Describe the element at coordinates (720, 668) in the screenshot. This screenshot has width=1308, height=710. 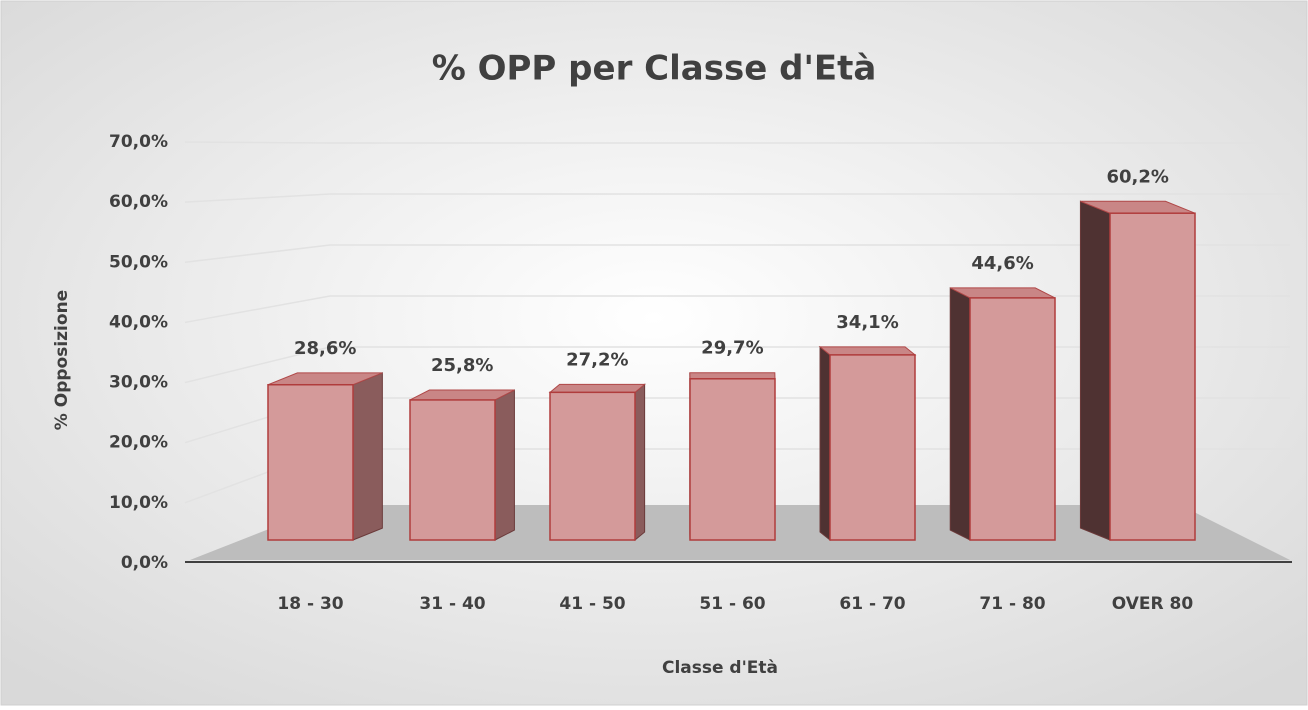
I see `x-axis-title: Classe d'Età` at that location.